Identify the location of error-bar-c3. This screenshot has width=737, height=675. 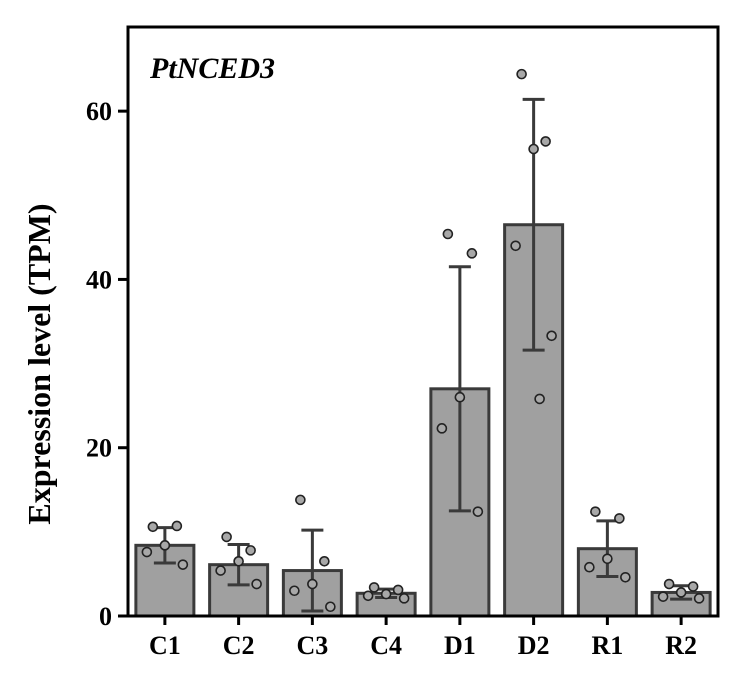
(312, 570).